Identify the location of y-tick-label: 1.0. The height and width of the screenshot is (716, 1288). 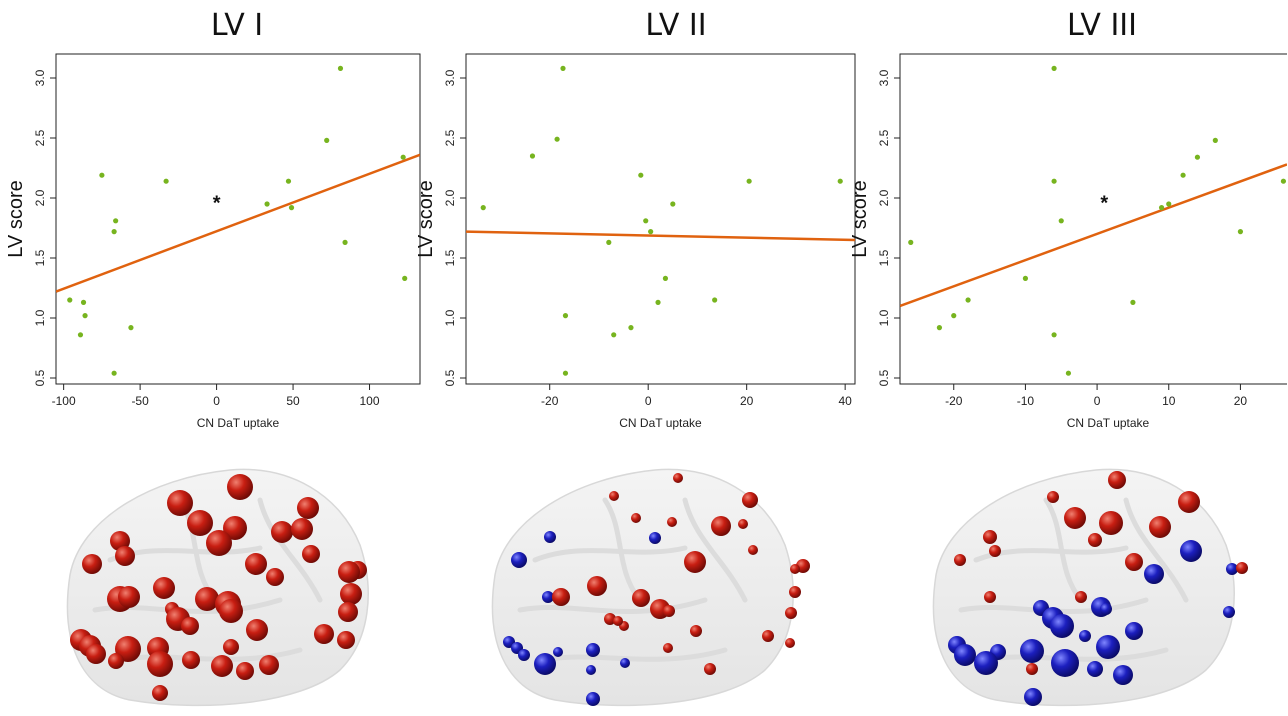
(450, 317).